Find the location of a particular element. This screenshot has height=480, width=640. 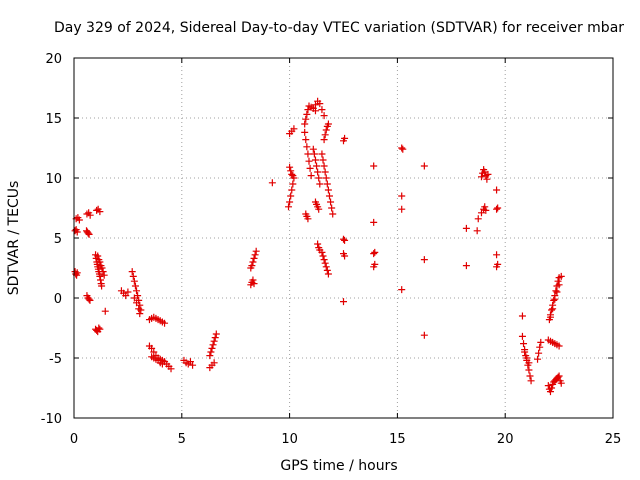

x-tick-label: 0 is located at coordinates (74, 439).